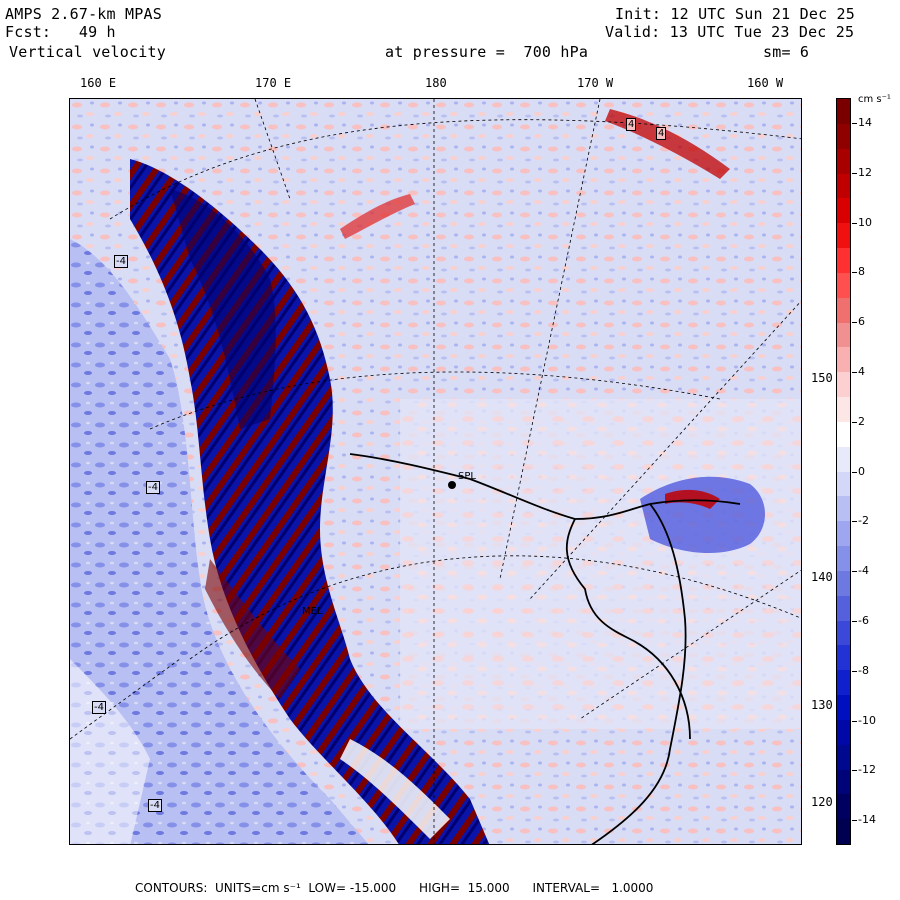 This screenshot has height=900, width=900. Describe the element at coordinates (863, 521) in the screenshot. I see `colorbar-label: -2` at that location.